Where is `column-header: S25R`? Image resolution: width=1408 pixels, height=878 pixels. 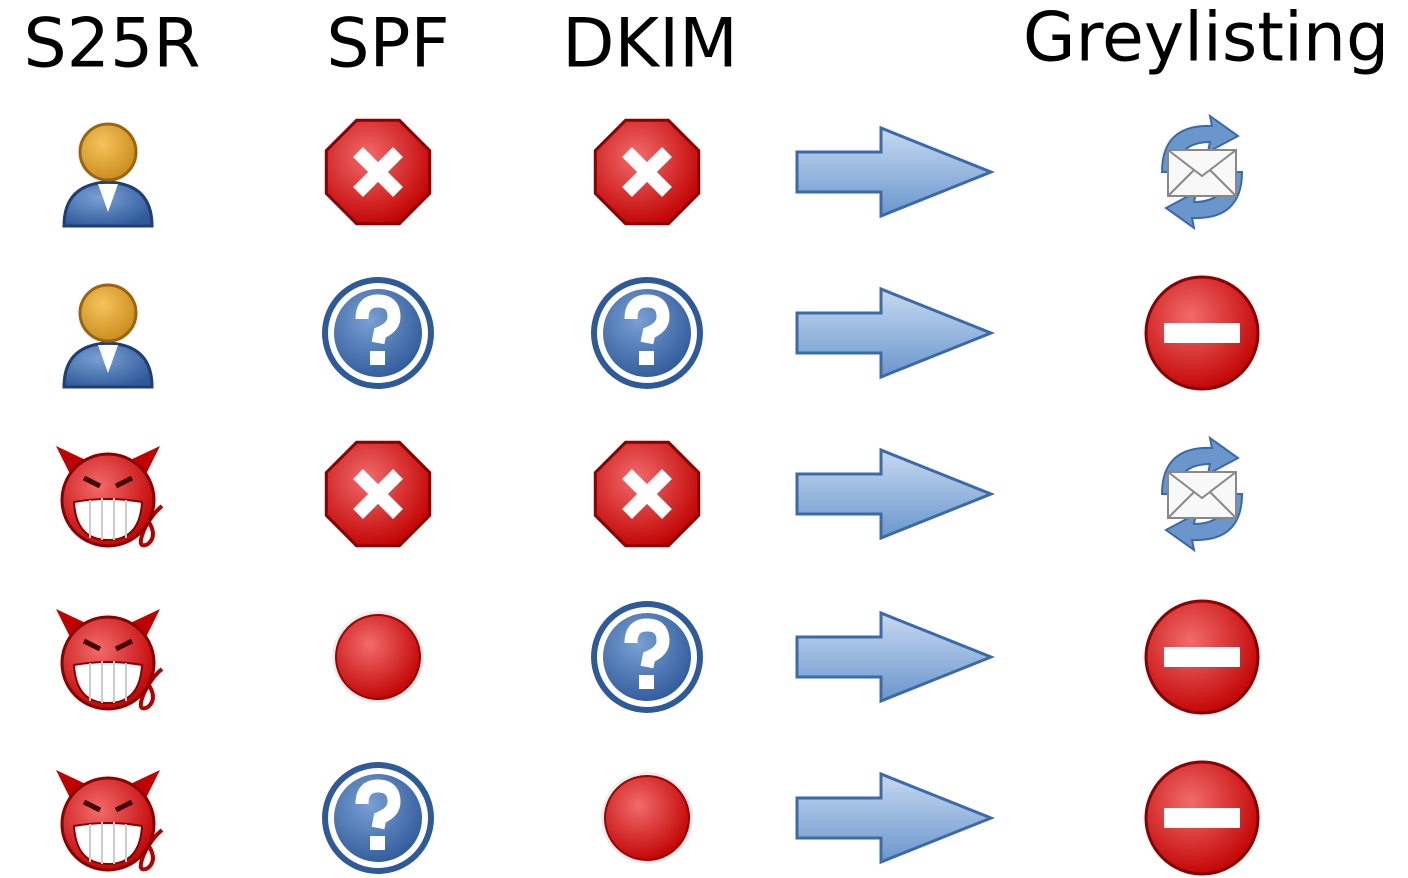 column-header: S25R is located at coordinates (112, 44).